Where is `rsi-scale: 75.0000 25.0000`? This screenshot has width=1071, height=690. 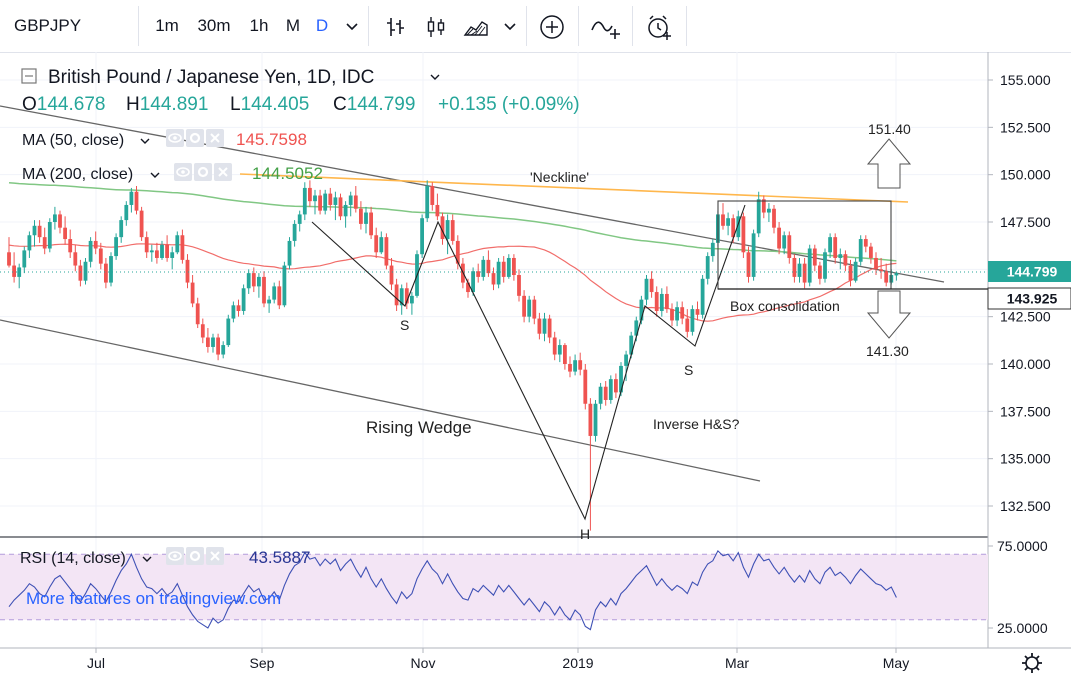 rsi-scale: 75.0000 25.0000 is located at coordinates (1018, 587).